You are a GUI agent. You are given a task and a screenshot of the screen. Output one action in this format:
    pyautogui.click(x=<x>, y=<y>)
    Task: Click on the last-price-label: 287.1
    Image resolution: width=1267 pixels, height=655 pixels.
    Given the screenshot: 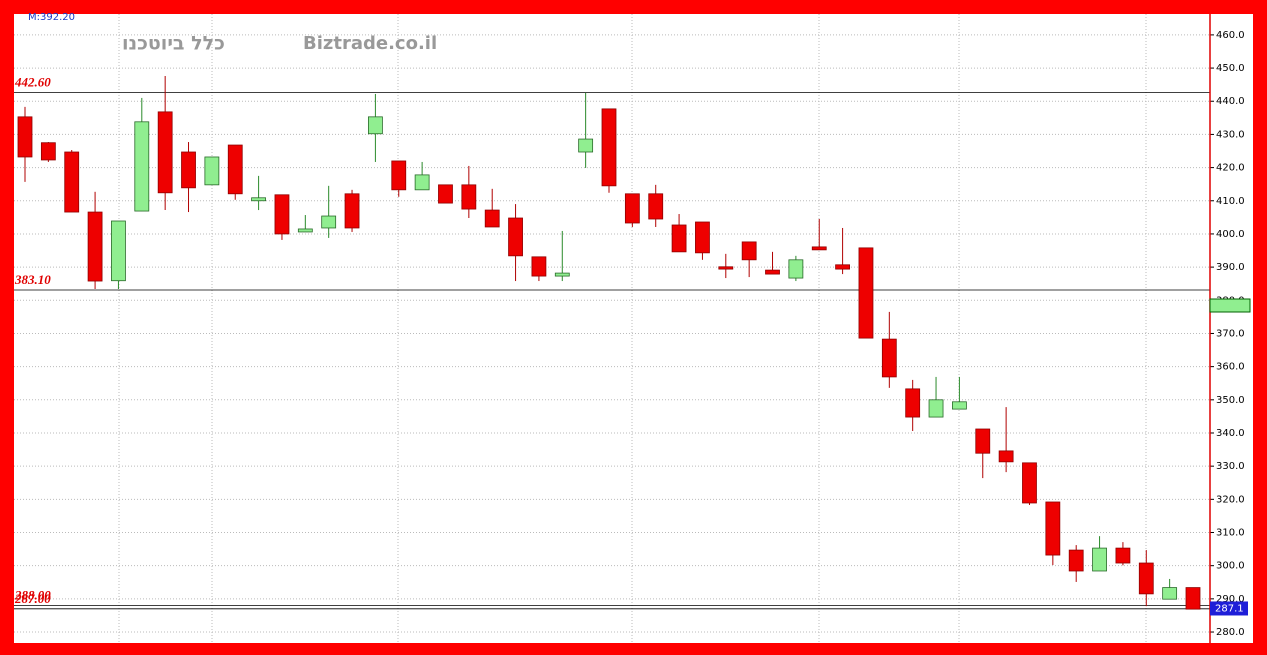 What is the action you would take?
    pyautogui.click(x=1229, y=608)
    